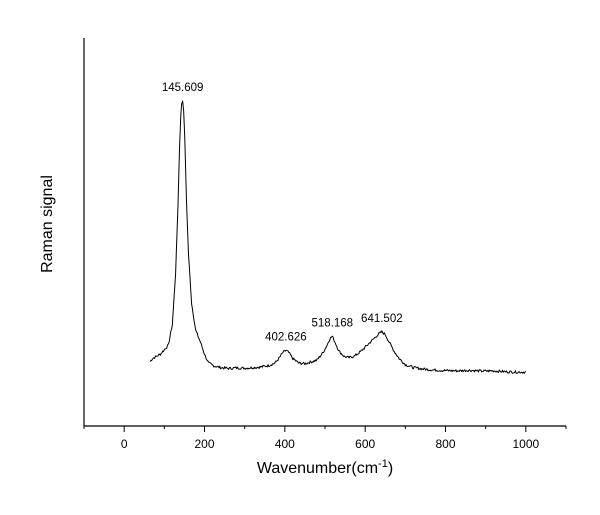 The height and width of the screenshot is (515, 600). What do you see at coordinates (124, 444) in the screenshot?
I see `x-tick-label: 0` at bounding box center [124, 444].